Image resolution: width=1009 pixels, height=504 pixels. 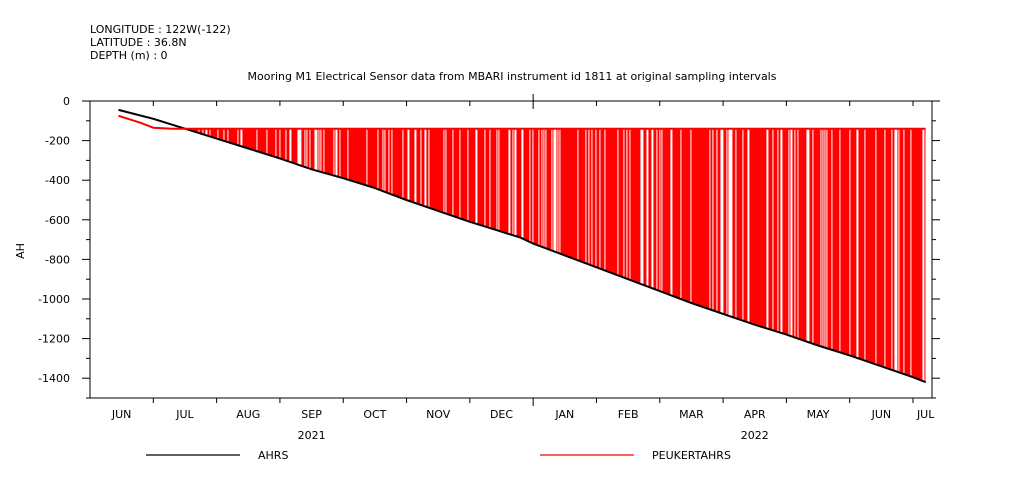 What do you see at coordinates (691, 455) in the screenshot?
I see `legend-label: PEUKERTAHRS` at bounding box center [691, 455].